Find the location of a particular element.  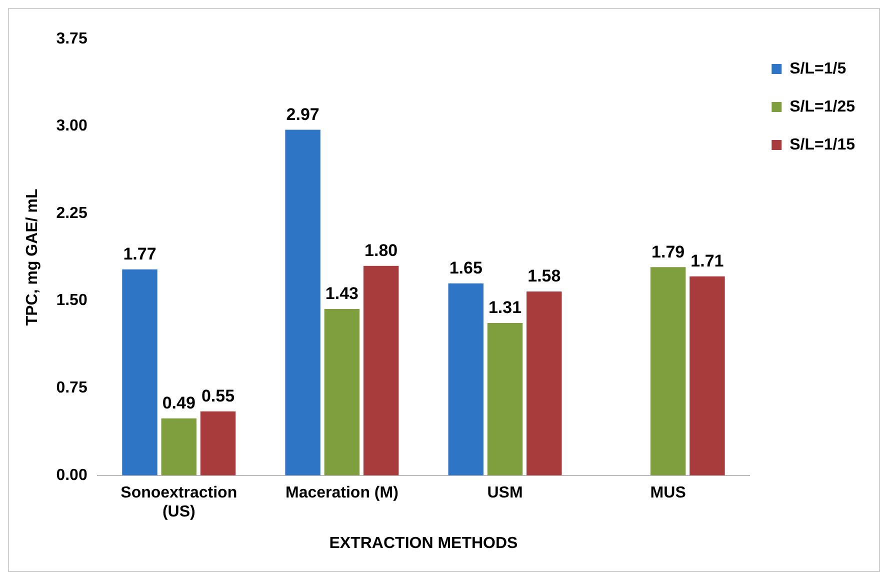

x-tick-label: USM is located at coordinates (505, 493).